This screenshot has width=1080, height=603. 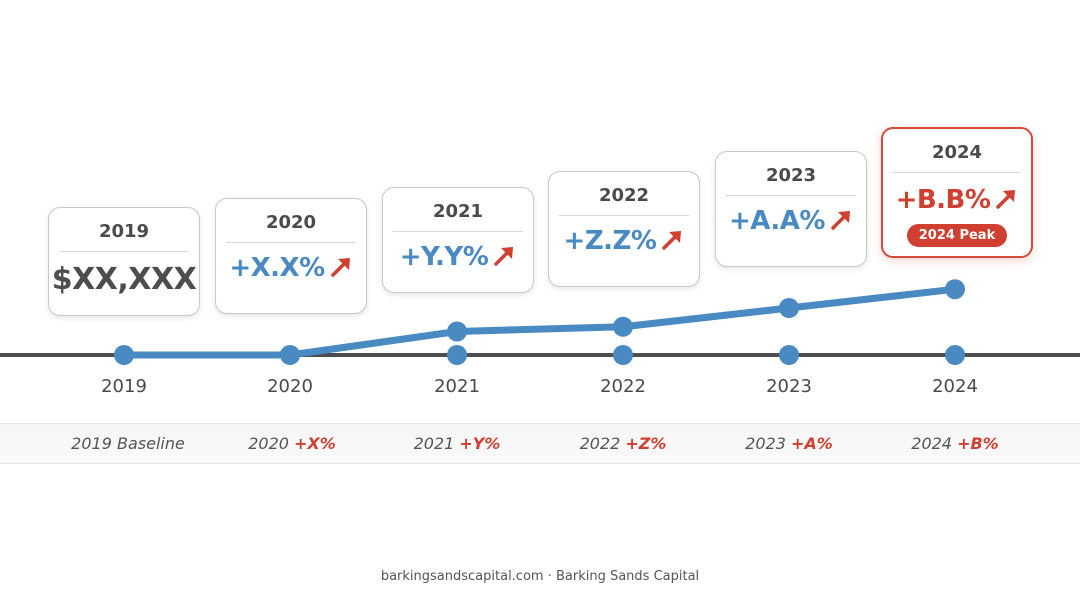 I want to click on data-point-2021, so click(x=457, y=331).